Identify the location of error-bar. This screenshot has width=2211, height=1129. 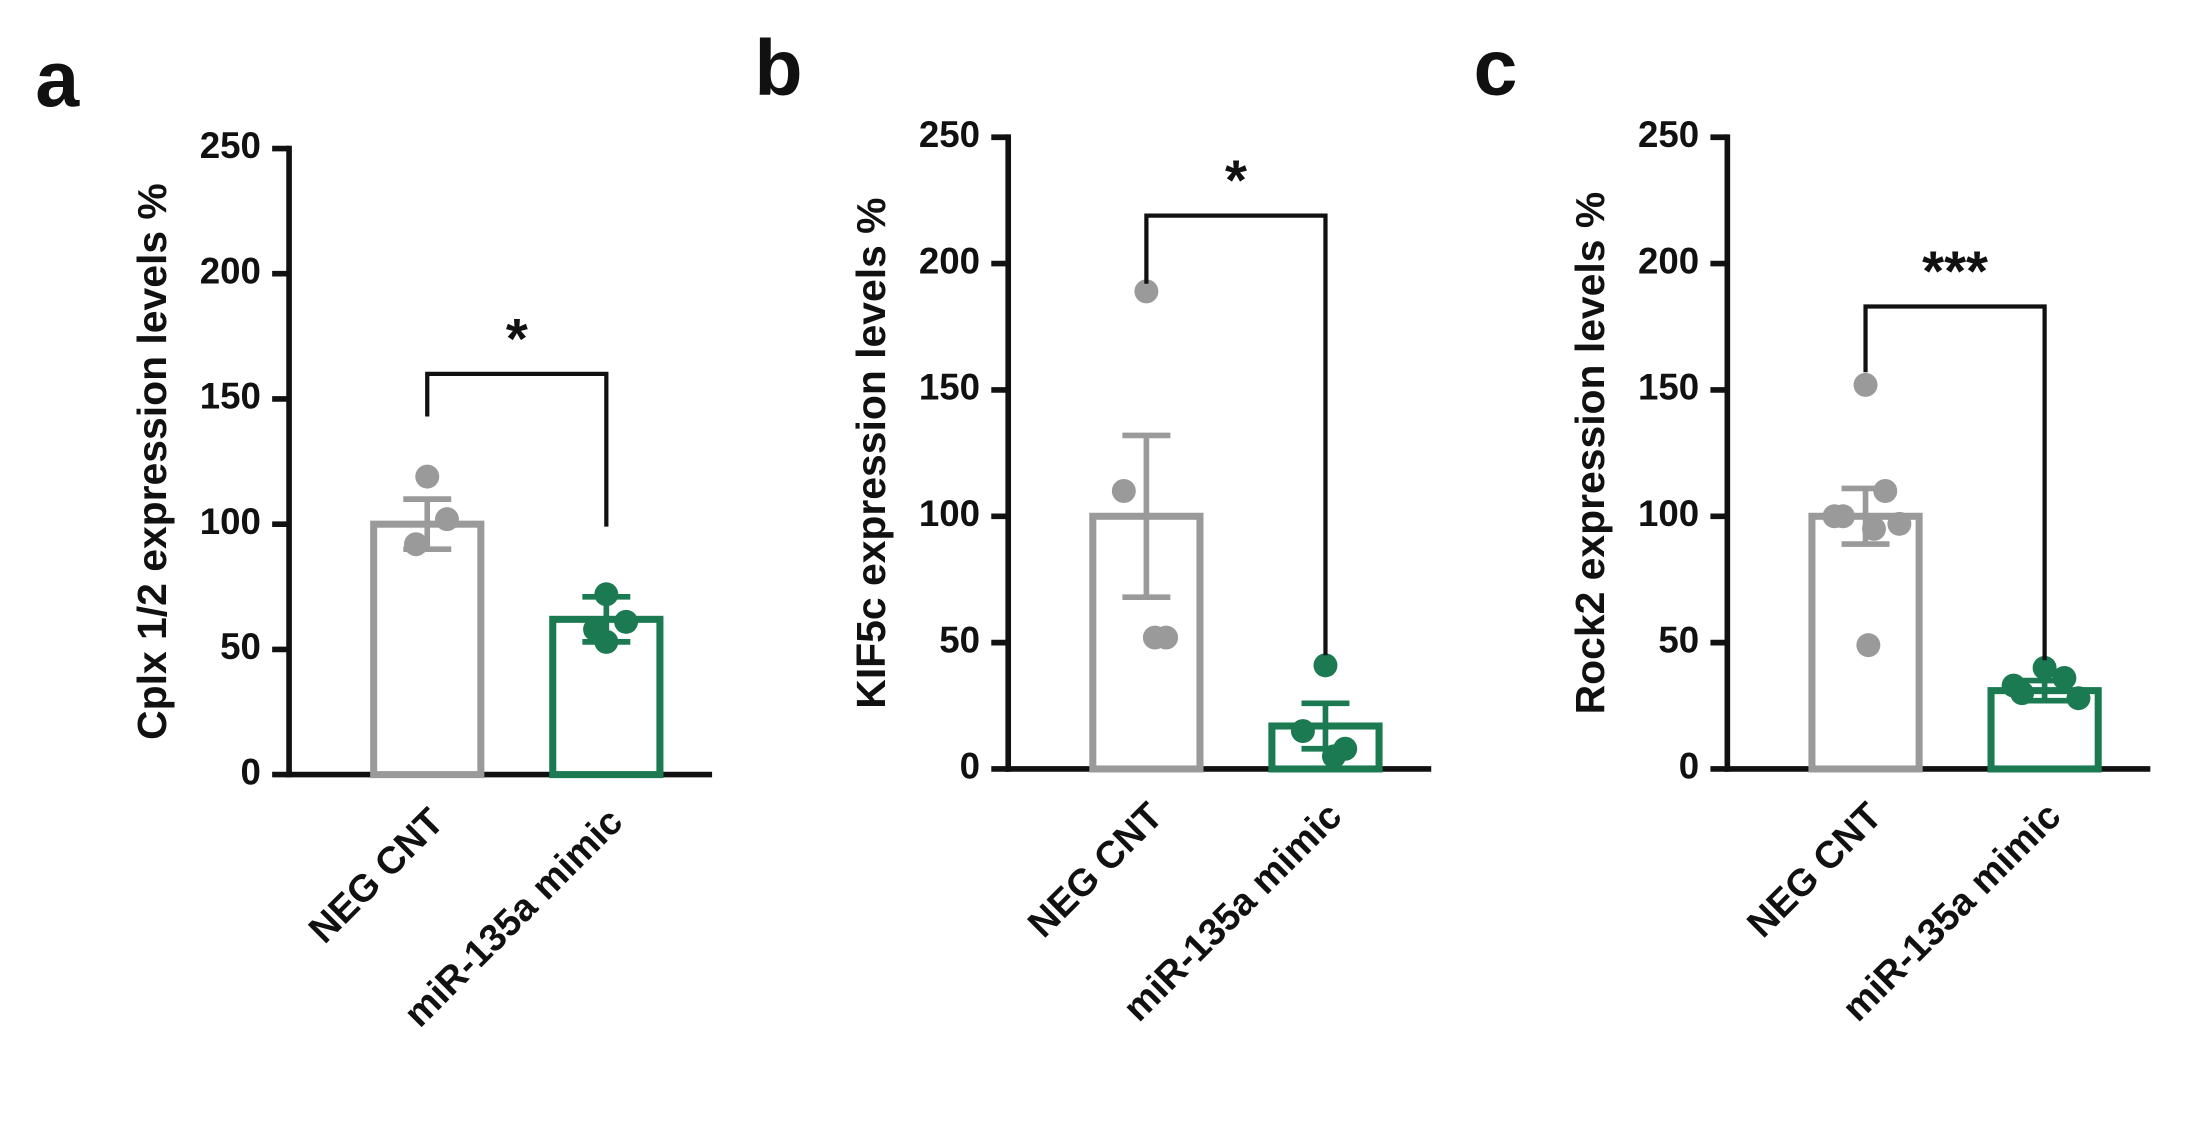
(1146, 516).